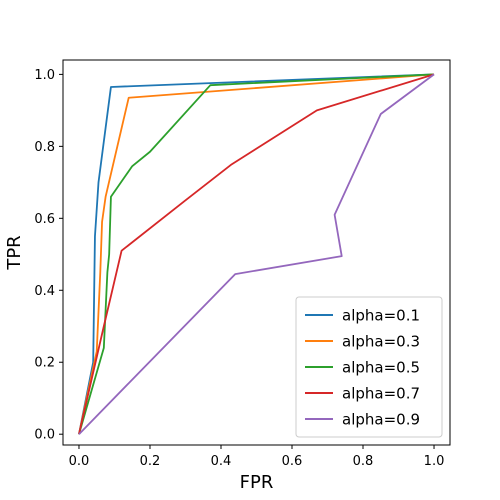  Describe the element at coordinates (381, 420) in the screenshot. I see `legend-label: alpha=0.9` at that location.